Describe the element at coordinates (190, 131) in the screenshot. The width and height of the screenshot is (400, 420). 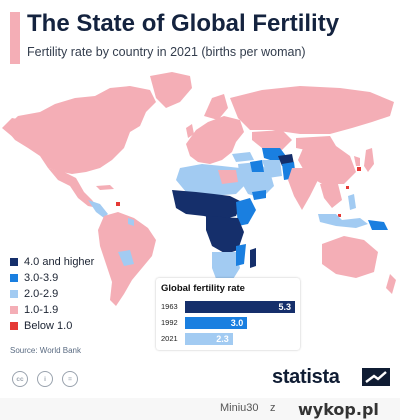
I see `region-uk` at that location.